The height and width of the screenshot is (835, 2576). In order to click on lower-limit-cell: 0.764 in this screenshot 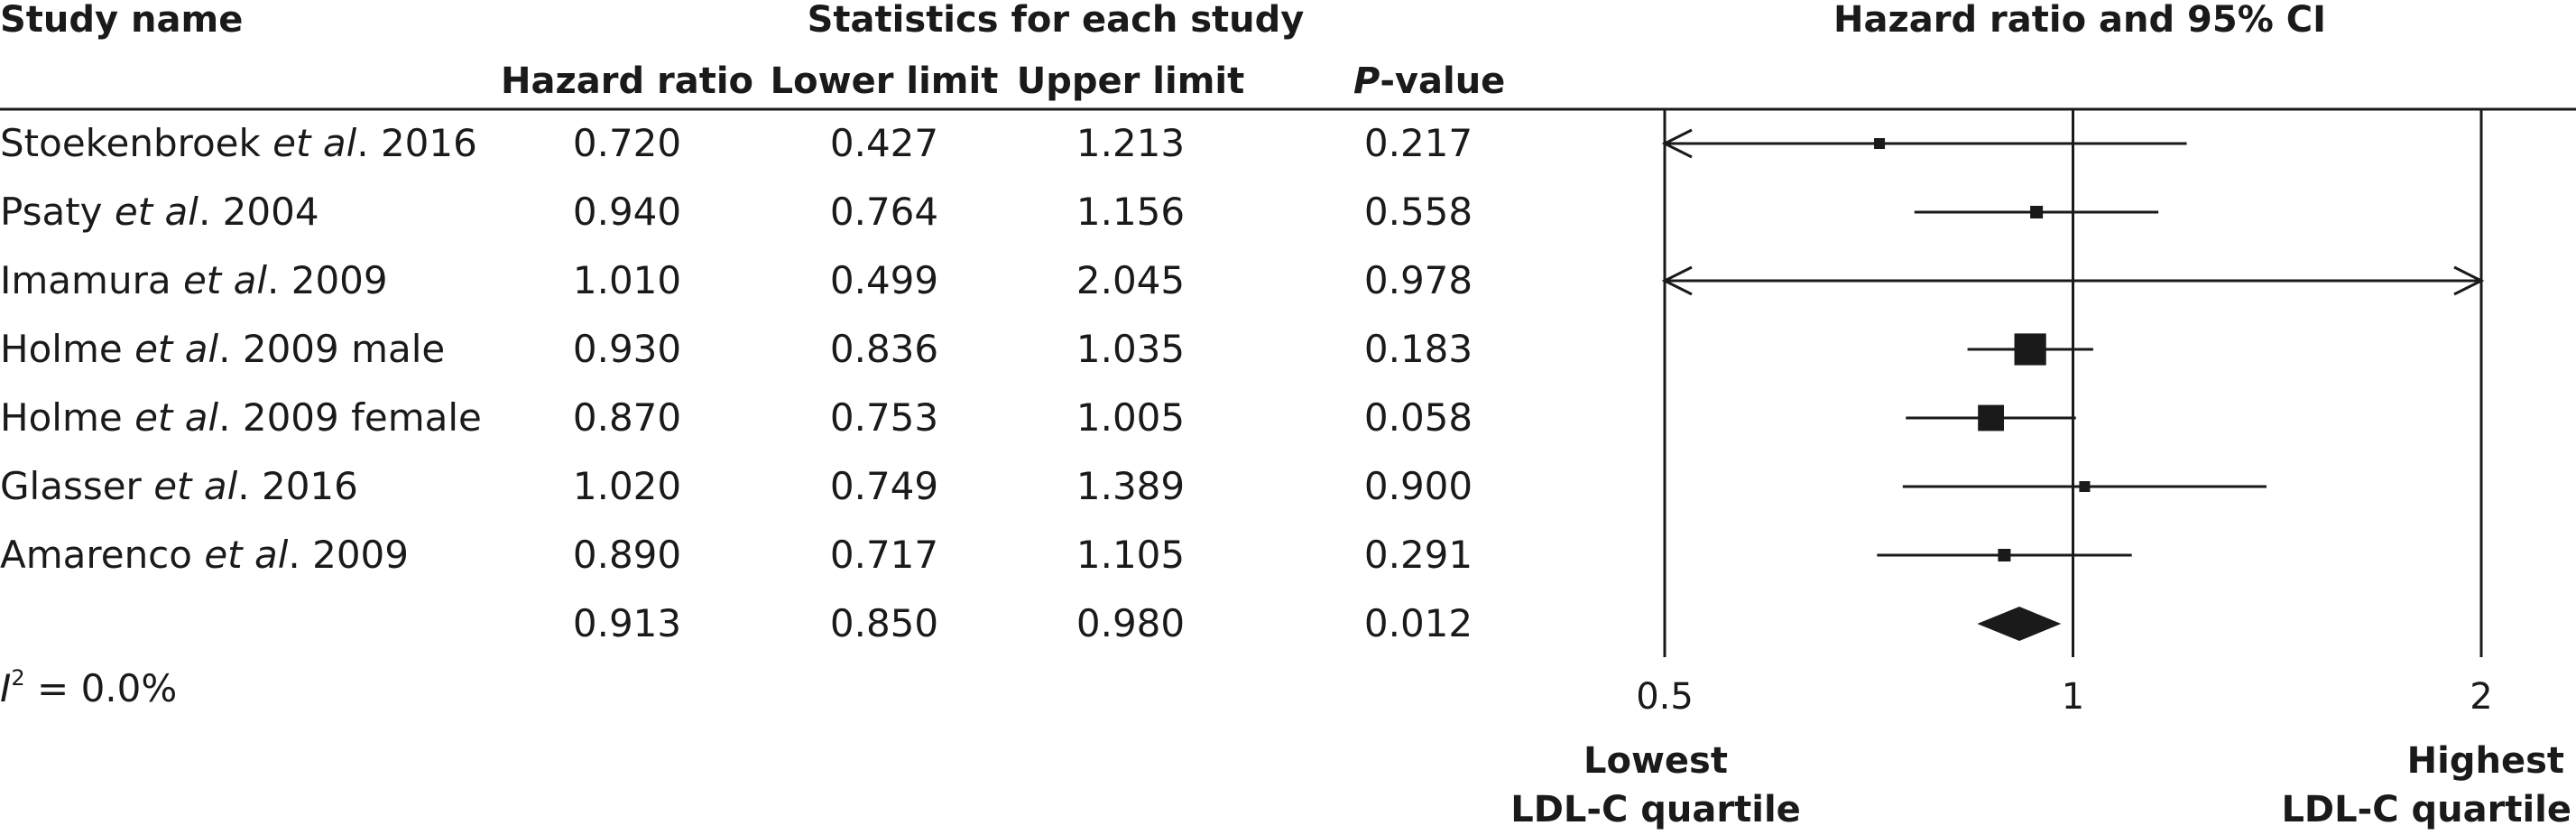, I will do `click(884, 212)`.